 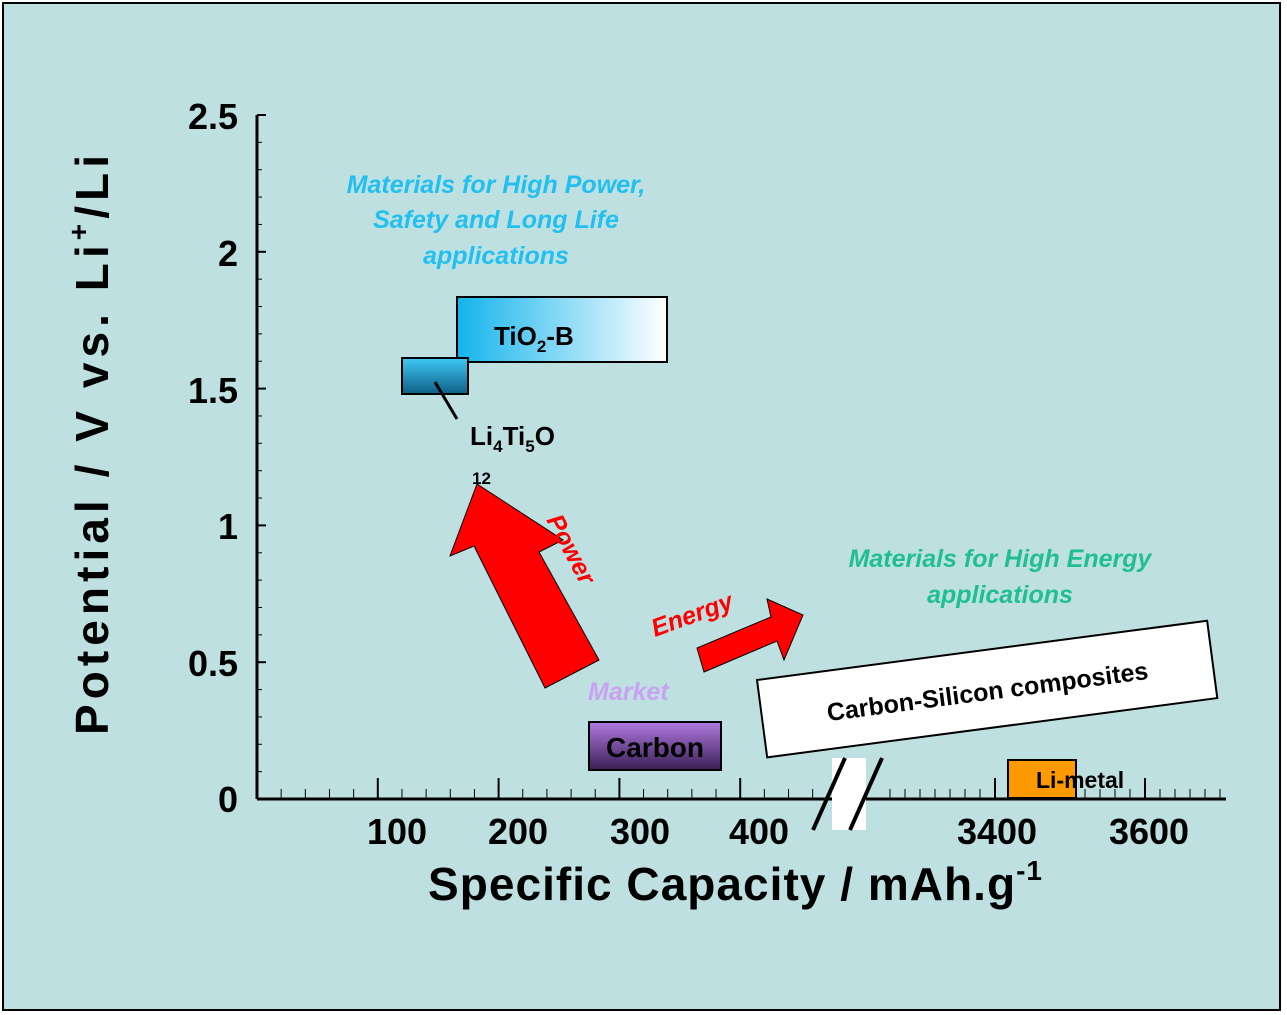 I want to click on material-li4ti5o12: Li4Ti5O 12, so click(x=478, y=422).